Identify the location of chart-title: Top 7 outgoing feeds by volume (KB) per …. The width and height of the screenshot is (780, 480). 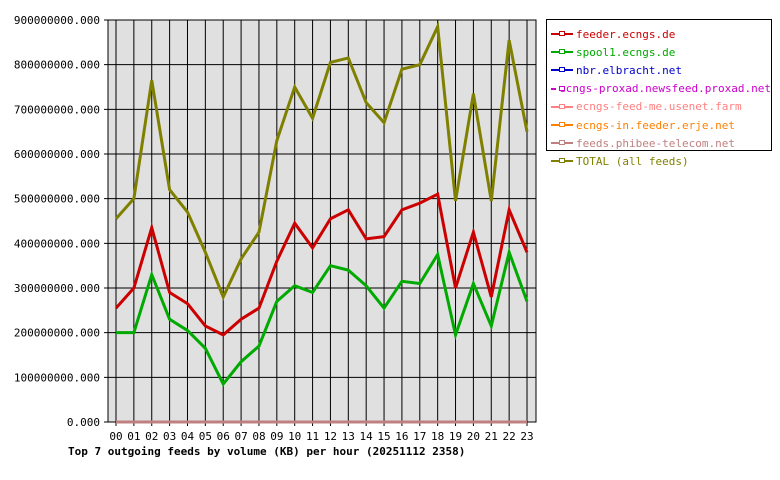
(267, 451).